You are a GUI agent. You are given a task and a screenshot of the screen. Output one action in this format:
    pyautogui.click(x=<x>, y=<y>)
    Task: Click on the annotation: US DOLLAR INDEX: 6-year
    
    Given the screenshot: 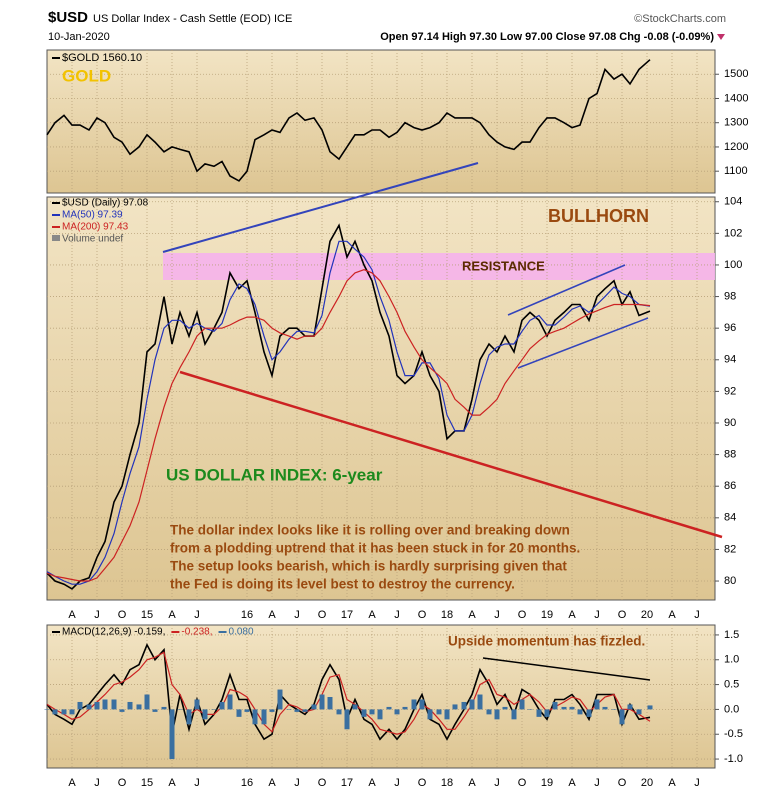 What is the action you would take?
    pyautogui.click(x=274, y=474)
    